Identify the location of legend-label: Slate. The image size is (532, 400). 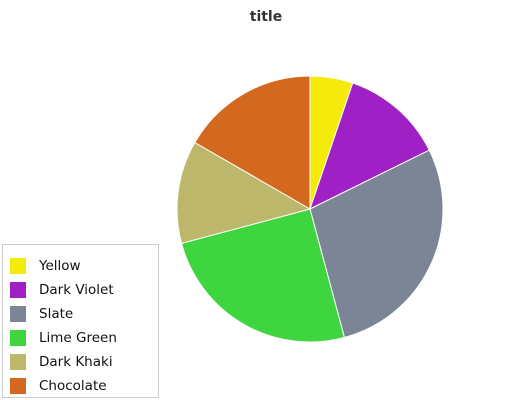
(56, 314).